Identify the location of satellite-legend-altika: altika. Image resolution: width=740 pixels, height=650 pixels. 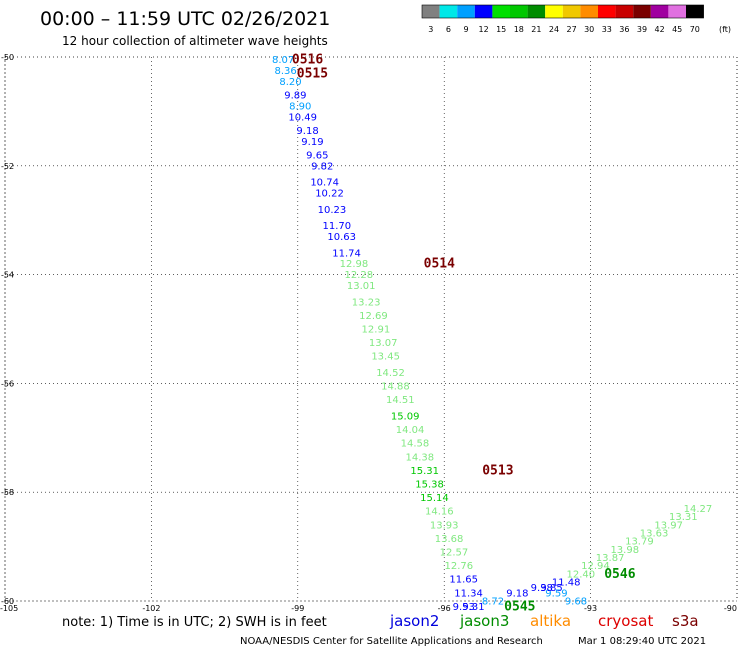
(550, 621).